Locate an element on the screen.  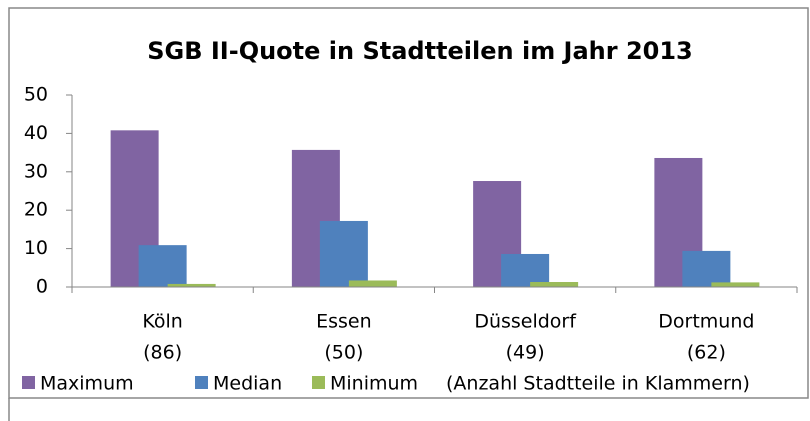
x-tick-count: (86) is located at coordinates (162, 353).